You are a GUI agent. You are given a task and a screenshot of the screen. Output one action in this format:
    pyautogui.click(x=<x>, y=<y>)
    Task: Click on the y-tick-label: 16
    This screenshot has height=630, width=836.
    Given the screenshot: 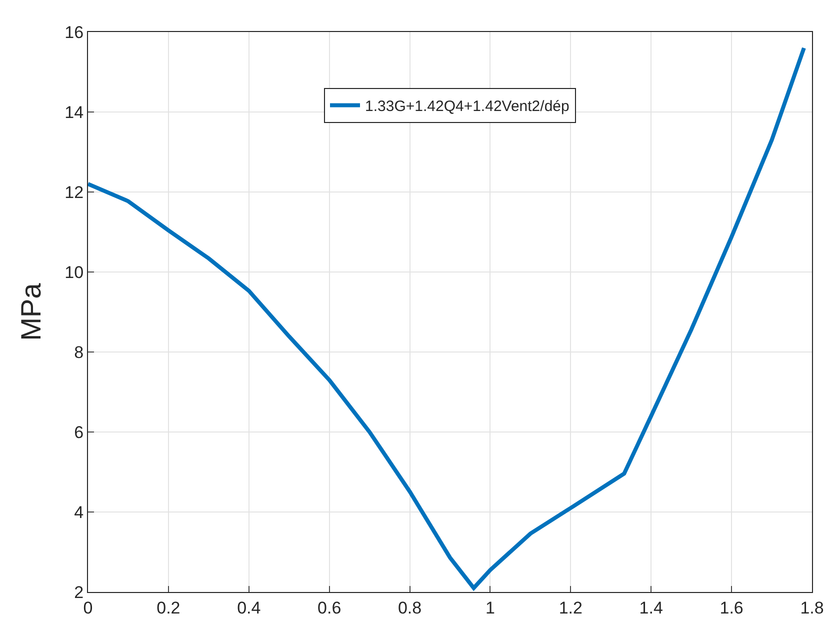 What is the action you would take?
    pyautogui.click(x=74, y=32)
    